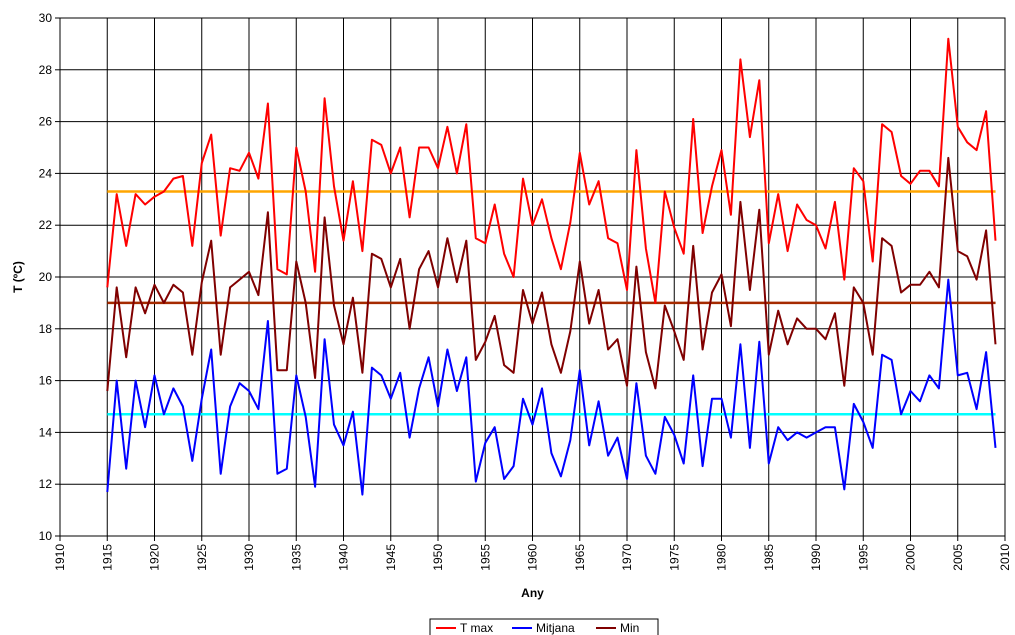  What do you see at coordinates (627, 557) in the screenshot?
I see `x-tick-label: 1970` at bounding box center [627, 557].